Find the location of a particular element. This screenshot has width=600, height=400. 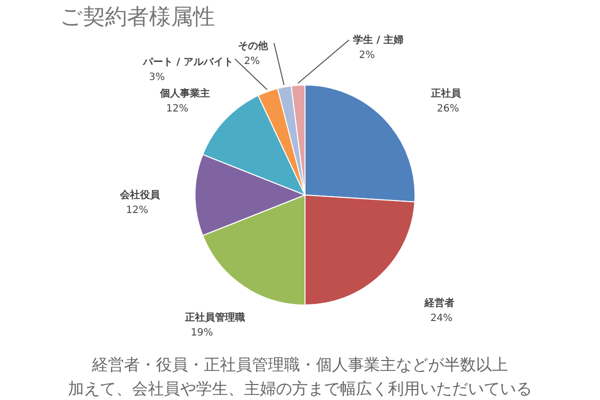

text: 加えて、会社員や学生、主婦の方まで幅広く利用いただいている is located at coordinates (300, 388).